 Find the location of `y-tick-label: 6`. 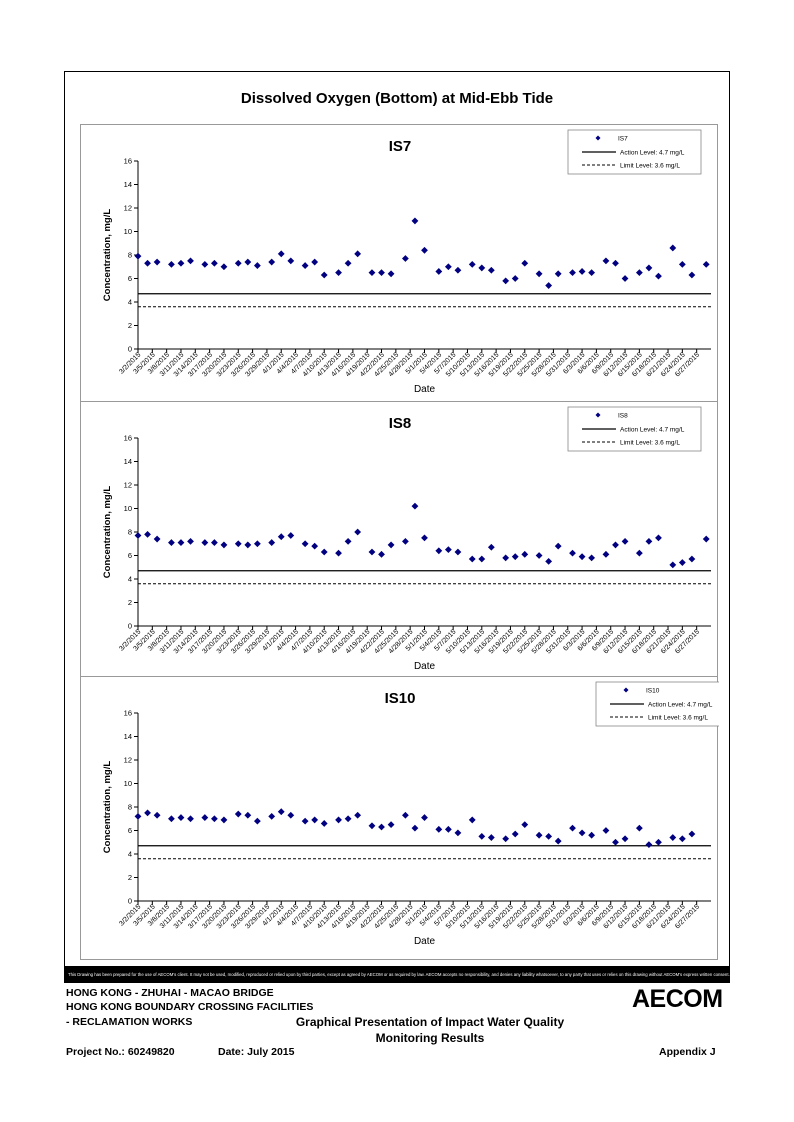

y-tick-label: 6 is located at coordinates (130, 830).